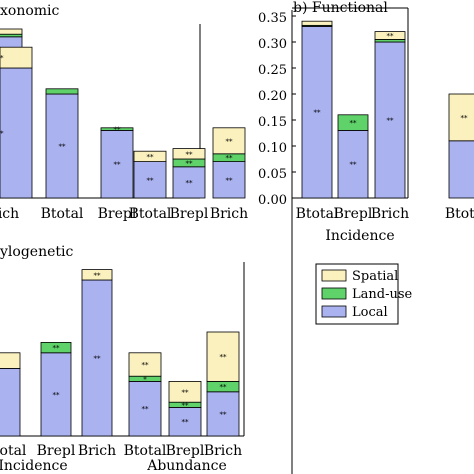 Image resolution: width=474 pixels, height=474 pixels. I want to click on y-tick-label: 0.30, so click(272, 44).